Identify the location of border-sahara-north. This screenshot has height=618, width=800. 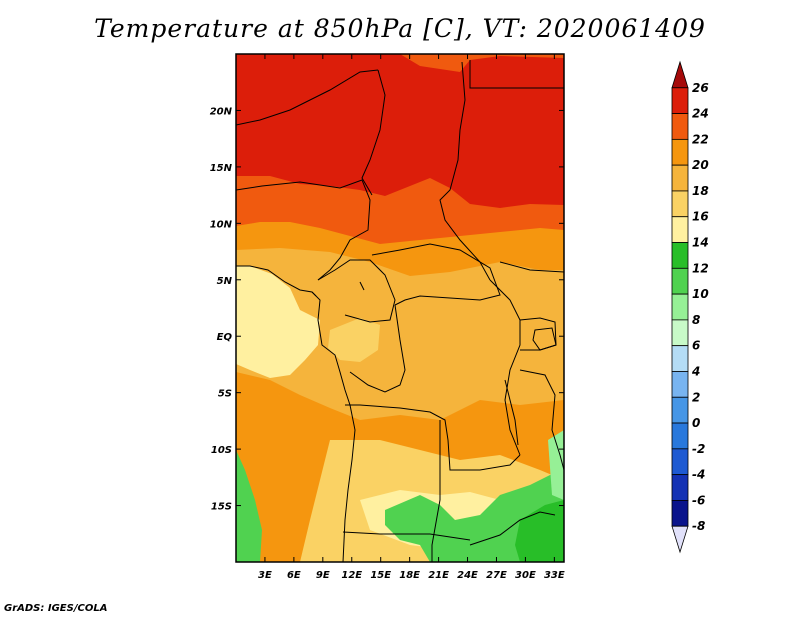
(307, 97).